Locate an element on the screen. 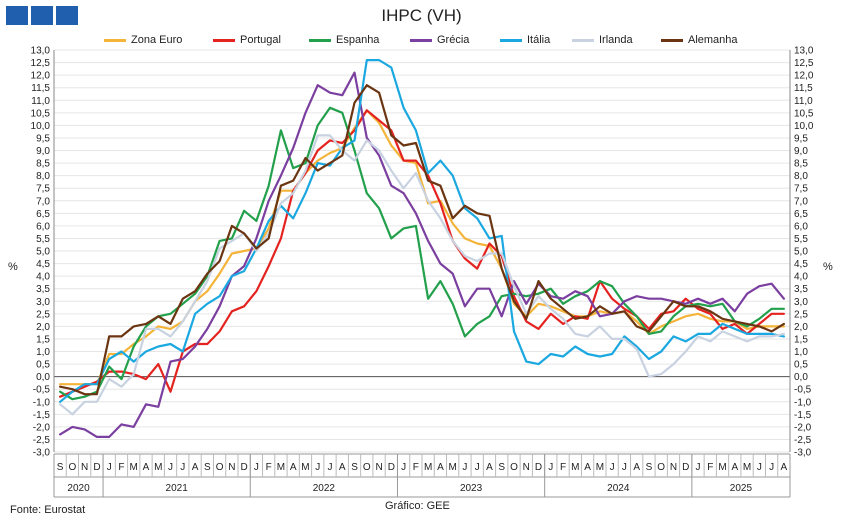 The height and width of the screenshot is (525, 843). y-tick-label-left: 12,5 is located at coordinates (41, 63).